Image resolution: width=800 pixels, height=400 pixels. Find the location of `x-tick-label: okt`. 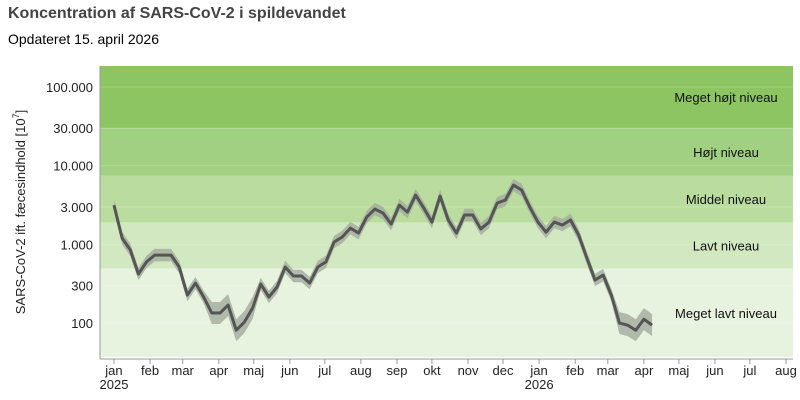

x-tick-label: okt is located at coordinates (432, 370).